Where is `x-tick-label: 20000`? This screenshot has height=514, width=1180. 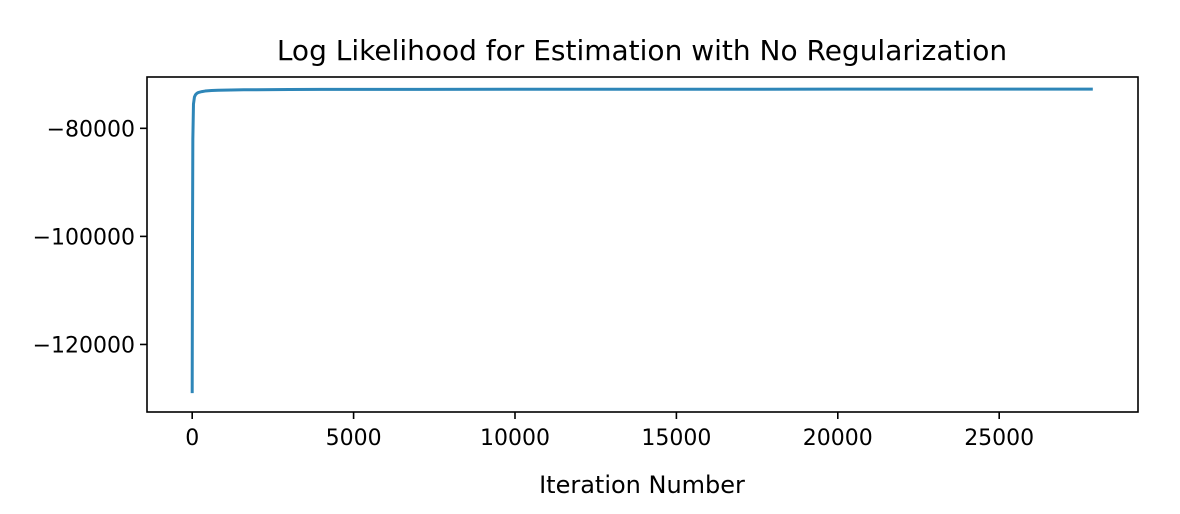
x-tick-label: 20000 is located at coordinates (838, 438).